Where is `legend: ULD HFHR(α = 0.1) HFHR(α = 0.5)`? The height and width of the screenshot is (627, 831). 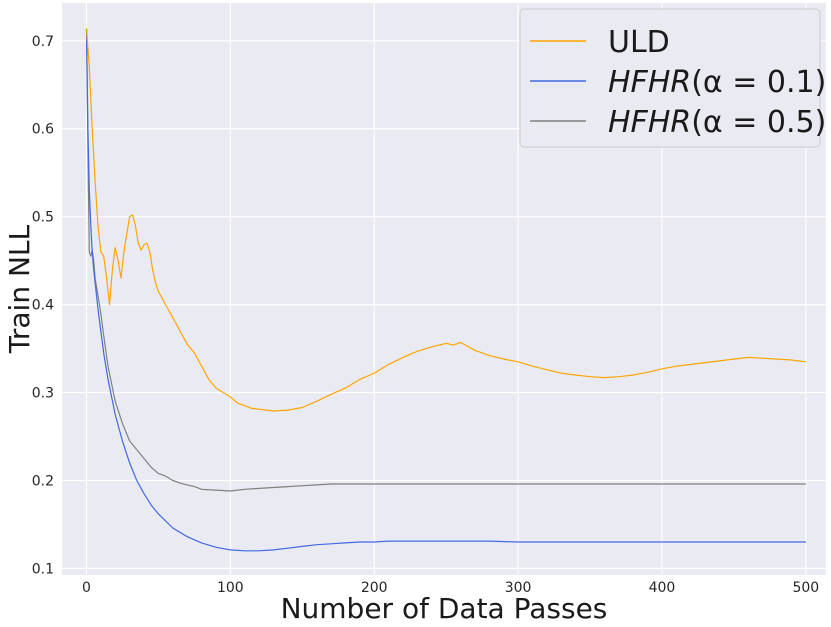 legend: ULD HFHR(α = 0.1) HFHR(α = 0.5) is located at coordinates (672, 78).